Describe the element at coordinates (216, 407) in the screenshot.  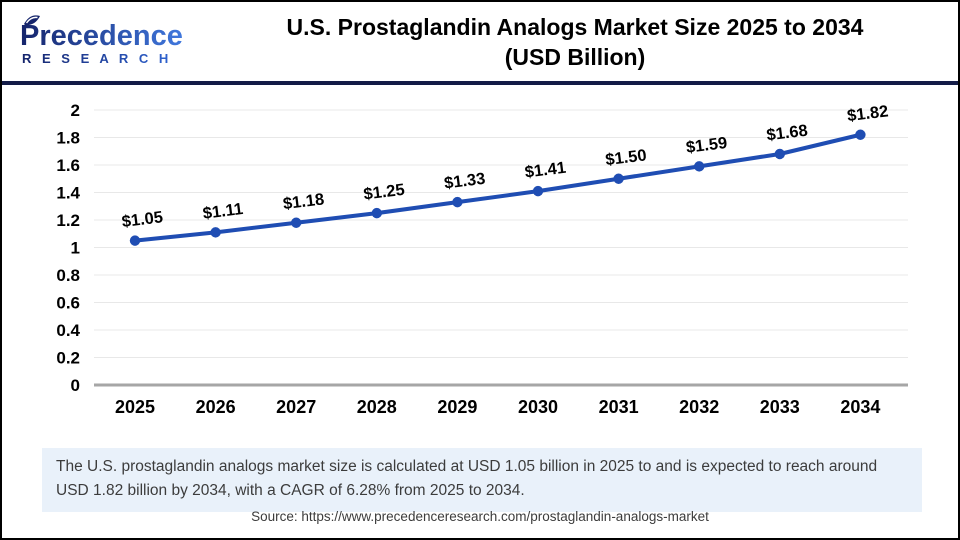
I see `x-axis-tick: 2026` at that location.